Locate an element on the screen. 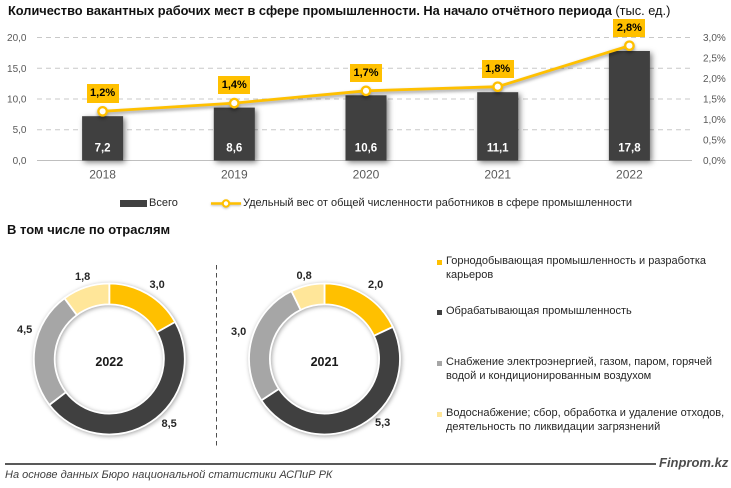 This screenshot has width=731, height=488. svg-text: 10,0 is located at coordinates (17, 100).